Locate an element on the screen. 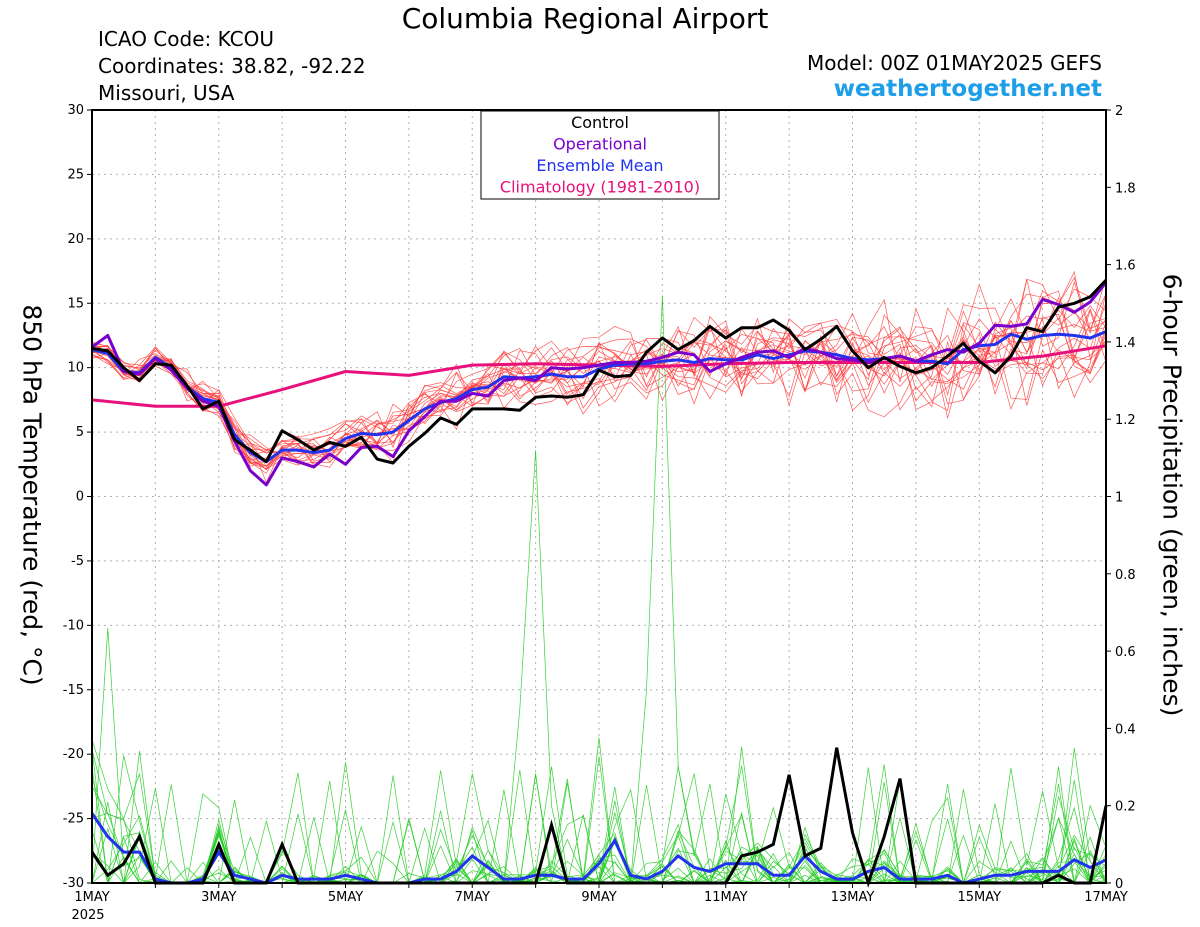  x-tick-label: 11MAY is located at coordinates (726, 897).